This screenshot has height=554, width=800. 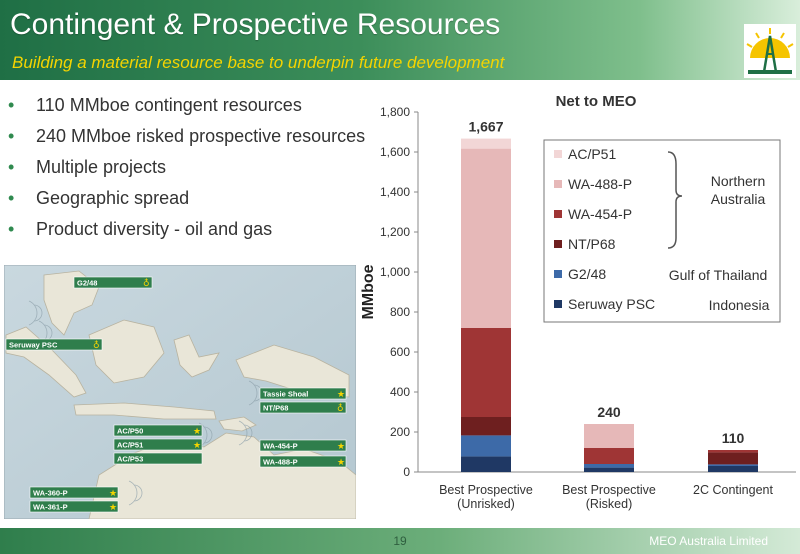 I want to click on map-tag-wa-361-p: WA-361-P ★, so click(x=74, y=506).